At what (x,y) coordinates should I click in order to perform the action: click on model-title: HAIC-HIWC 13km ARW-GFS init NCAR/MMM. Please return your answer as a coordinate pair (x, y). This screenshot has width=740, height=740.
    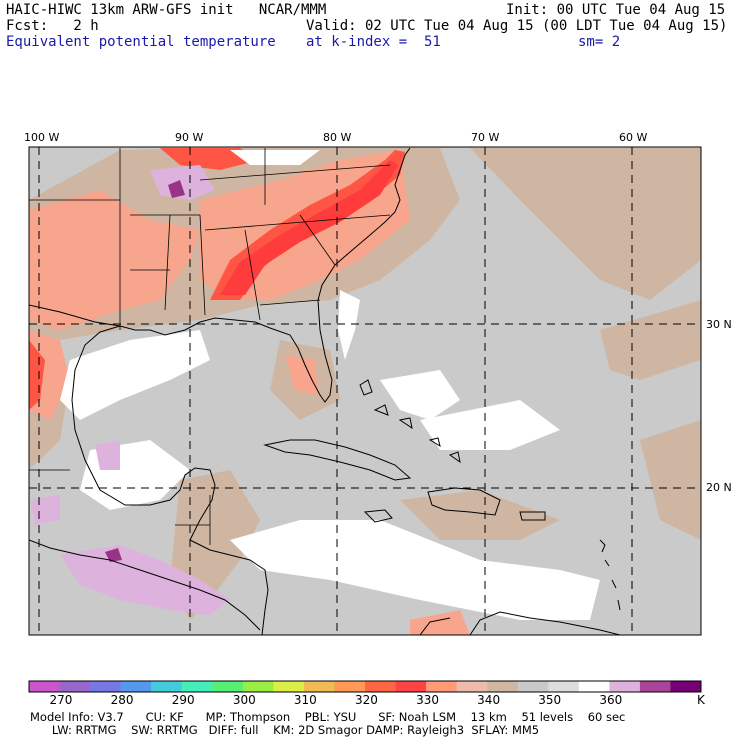
    Looking at the image, I should click on (166, 10).